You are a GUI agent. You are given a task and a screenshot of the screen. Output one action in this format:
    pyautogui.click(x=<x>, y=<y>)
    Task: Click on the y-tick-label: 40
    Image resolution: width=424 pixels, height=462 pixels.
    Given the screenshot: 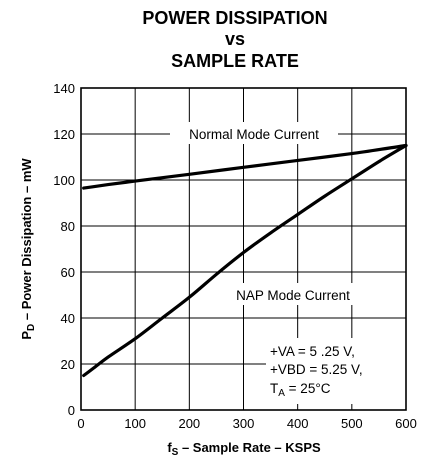 What is the action you would take?
    pyautogui.click(x=68, y=318)
    